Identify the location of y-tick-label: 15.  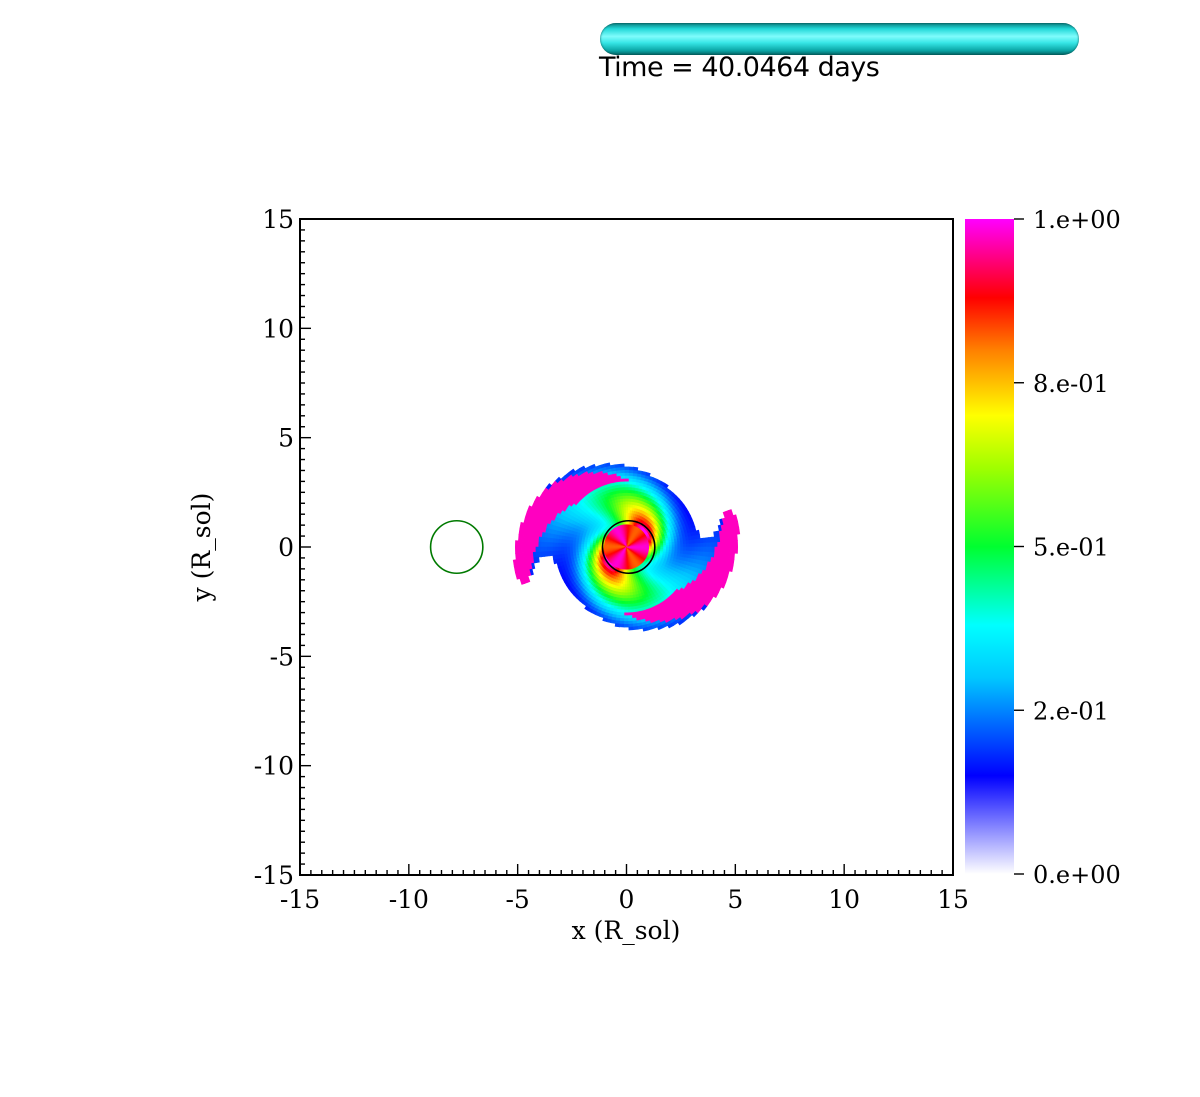
(278, 219).